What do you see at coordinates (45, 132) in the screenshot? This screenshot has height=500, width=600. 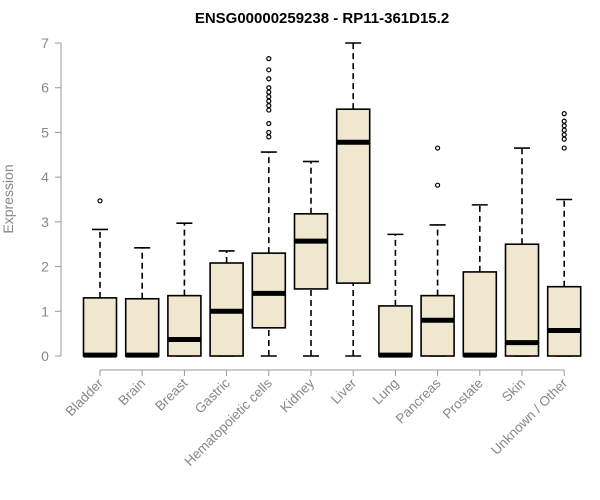 I see `y-tick-label: 5` at bounding box center [45, 132].